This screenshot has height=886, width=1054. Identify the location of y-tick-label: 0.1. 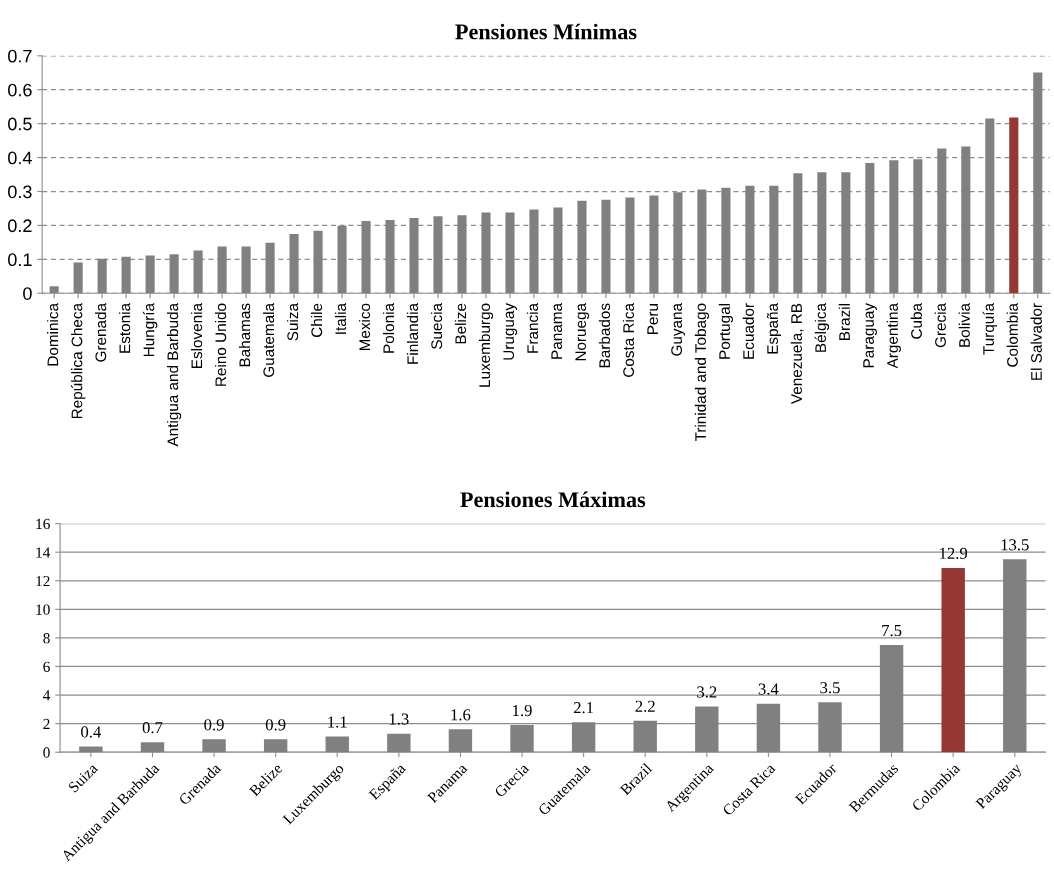
(20, 260).